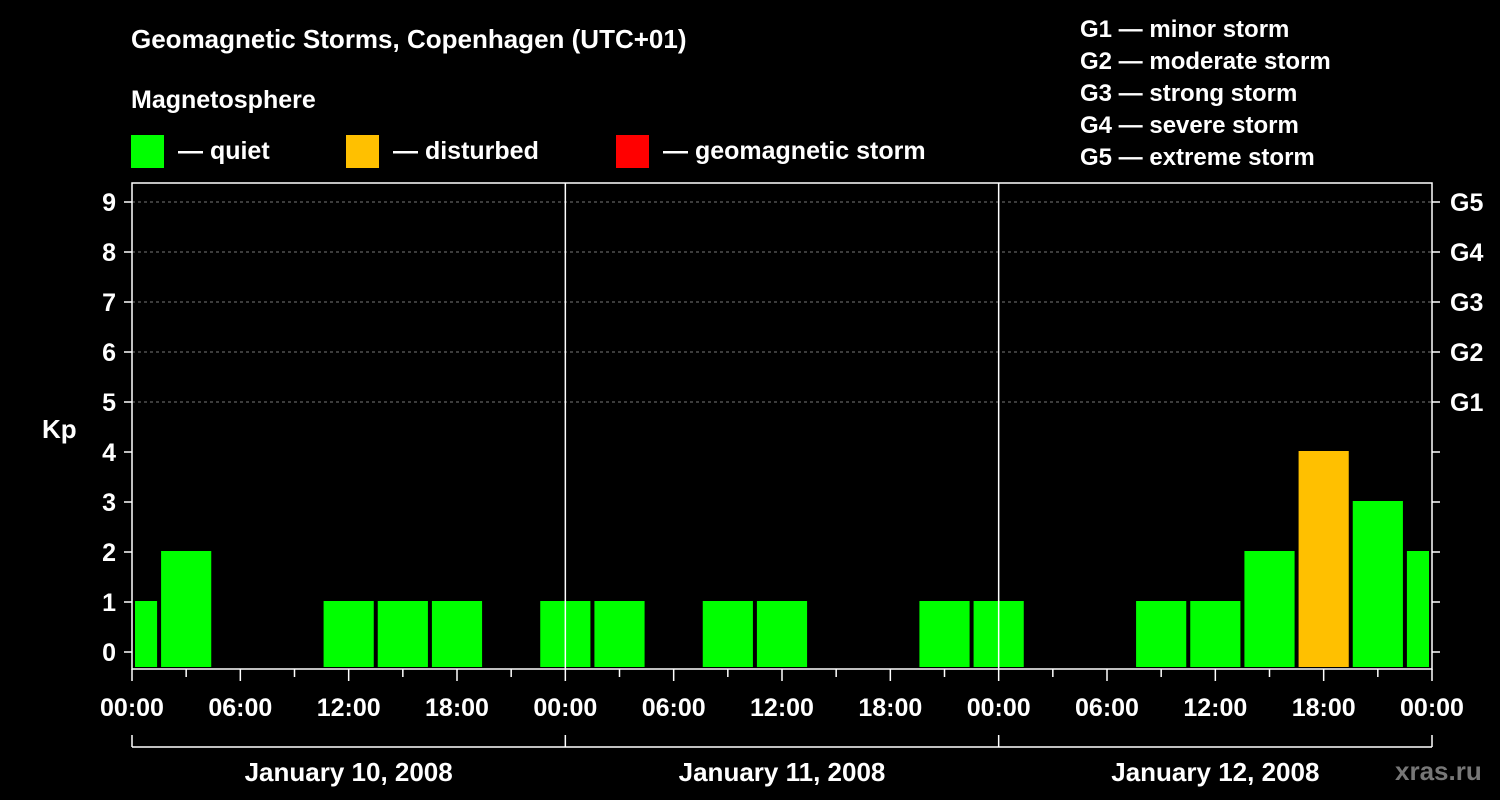 This screenshot has height=800, width=1500. I want to click on y-tick-label: 6, so click(109, 353).